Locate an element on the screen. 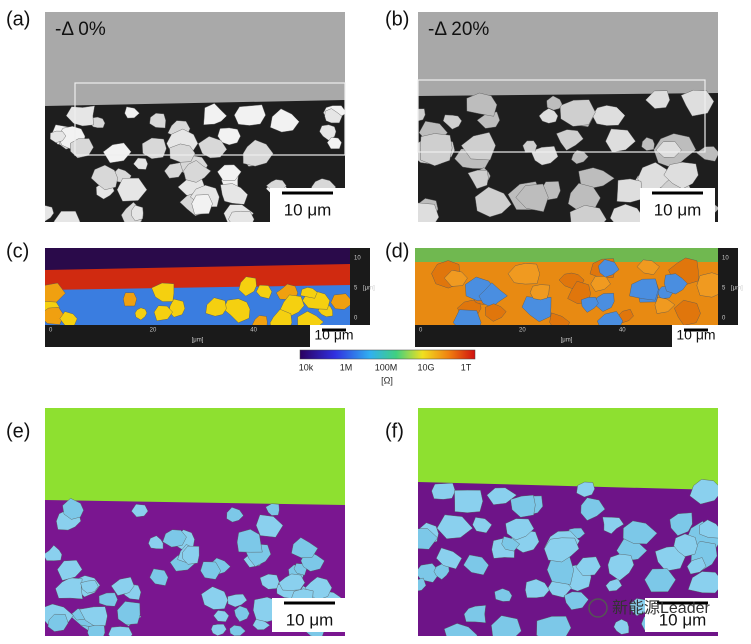  colorbar-tick-label: 10k is located at coordinates (306, 367).